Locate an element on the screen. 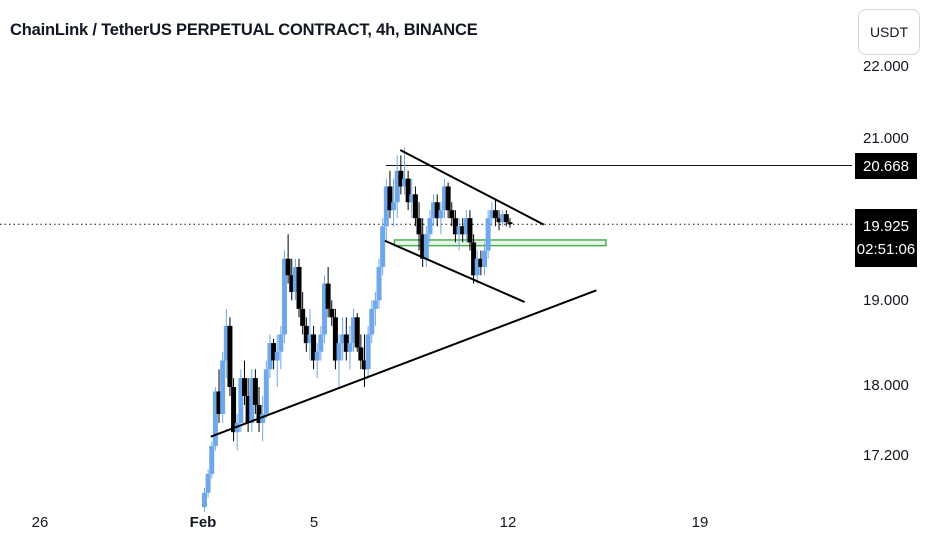 Image resolution: width=932 pixels, height=550 pixels. support-zone-rect is located at coordinates (500, 243).